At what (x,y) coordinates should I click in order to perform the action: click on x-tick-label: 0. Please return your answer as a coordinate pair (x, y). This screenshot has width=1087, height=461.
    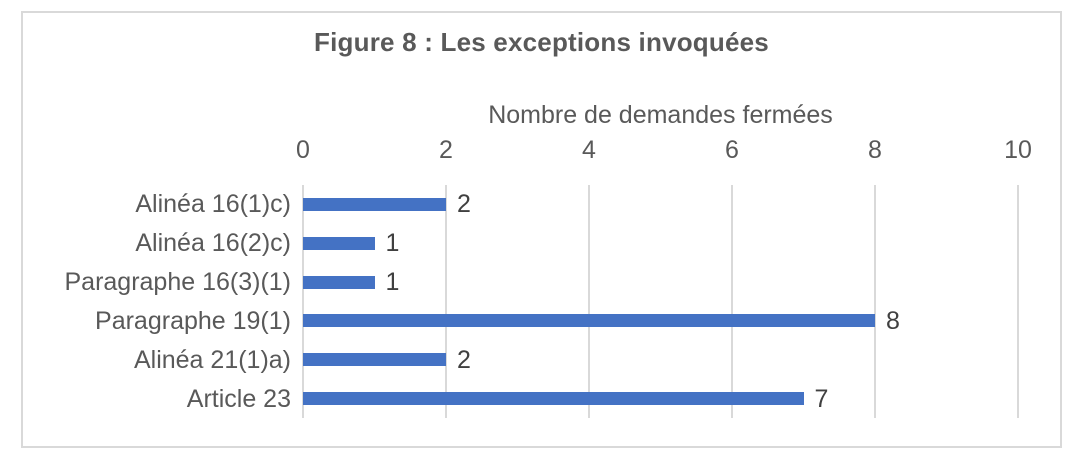
    Looking at the image, I should click on (303, 150).